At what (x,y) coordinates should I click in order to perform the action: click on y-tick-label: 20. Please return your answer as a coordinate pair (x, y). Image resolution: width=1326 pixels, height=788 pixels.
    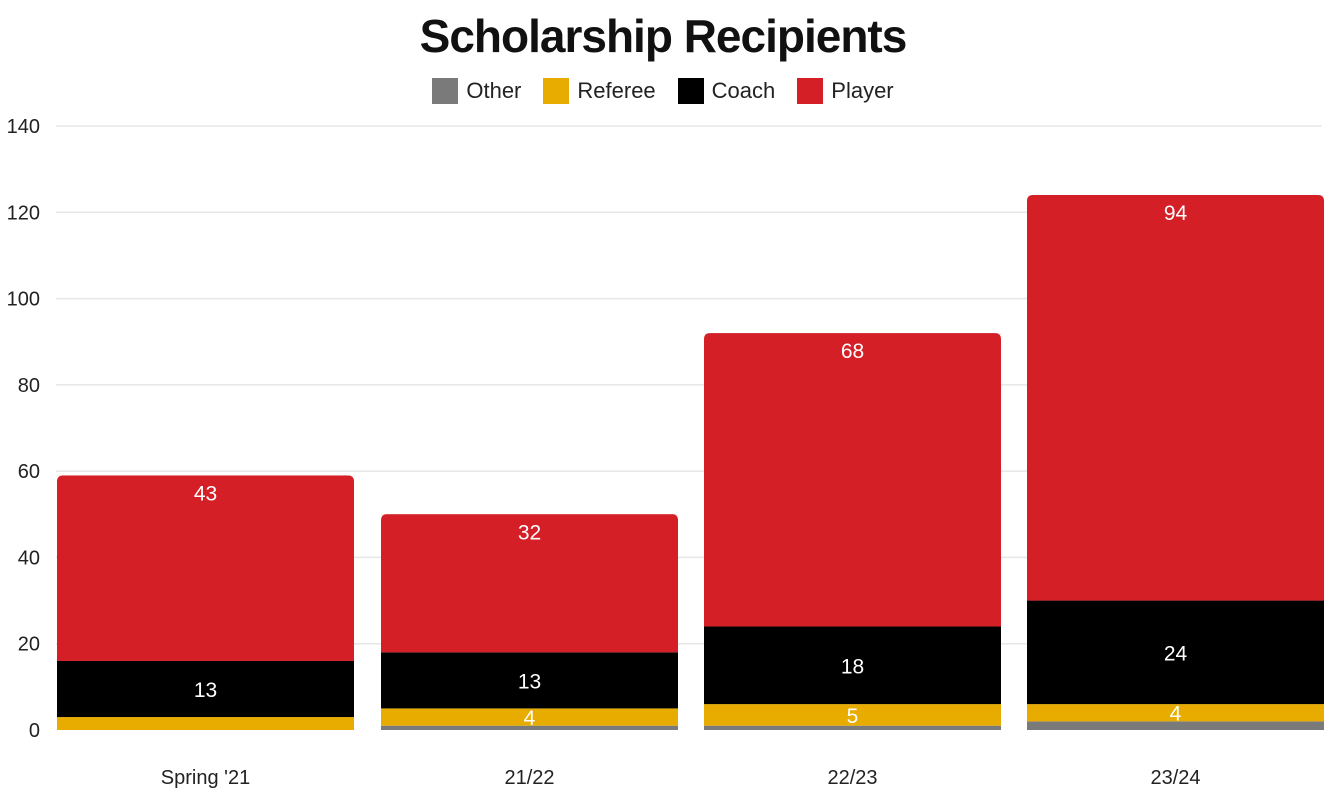
    Looking at the image, I should click on (29, 645).